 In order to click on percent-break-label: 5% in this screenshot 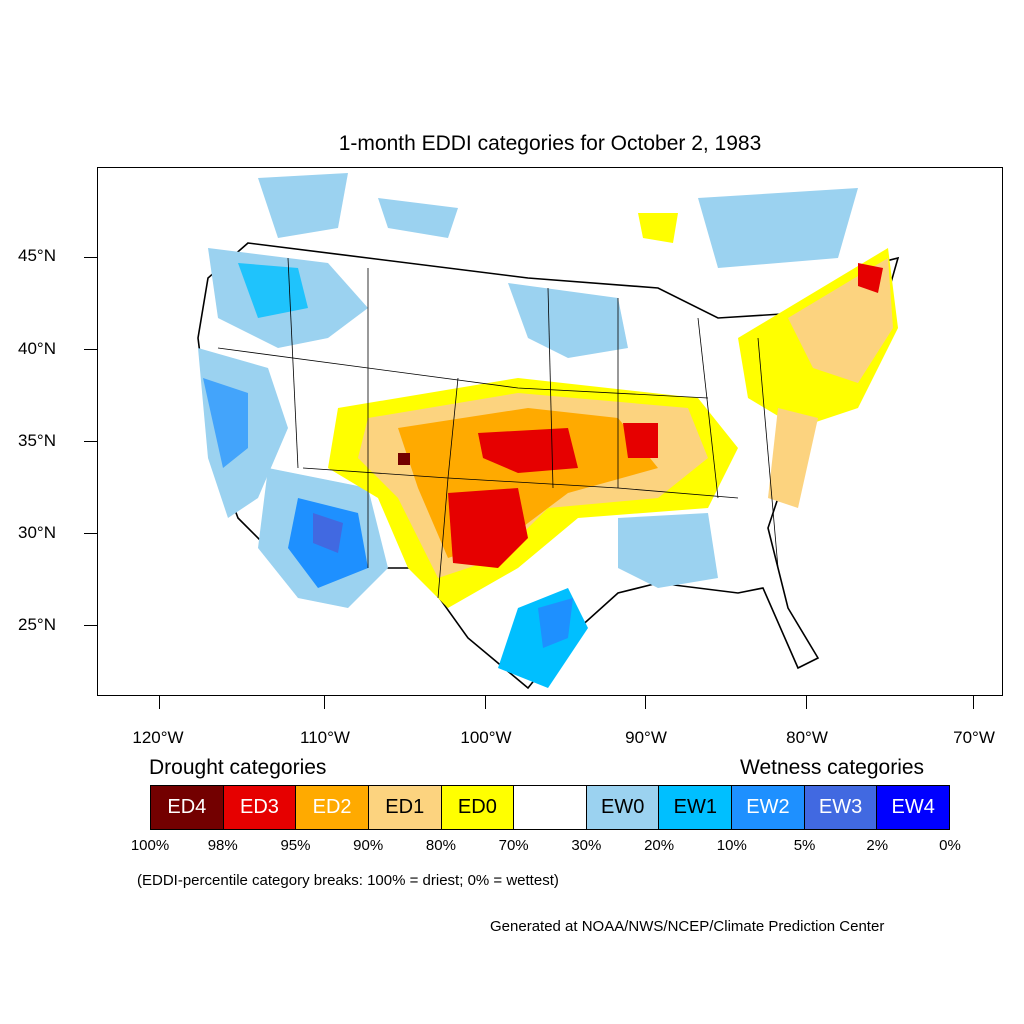, I will do `click(804, 845)`.